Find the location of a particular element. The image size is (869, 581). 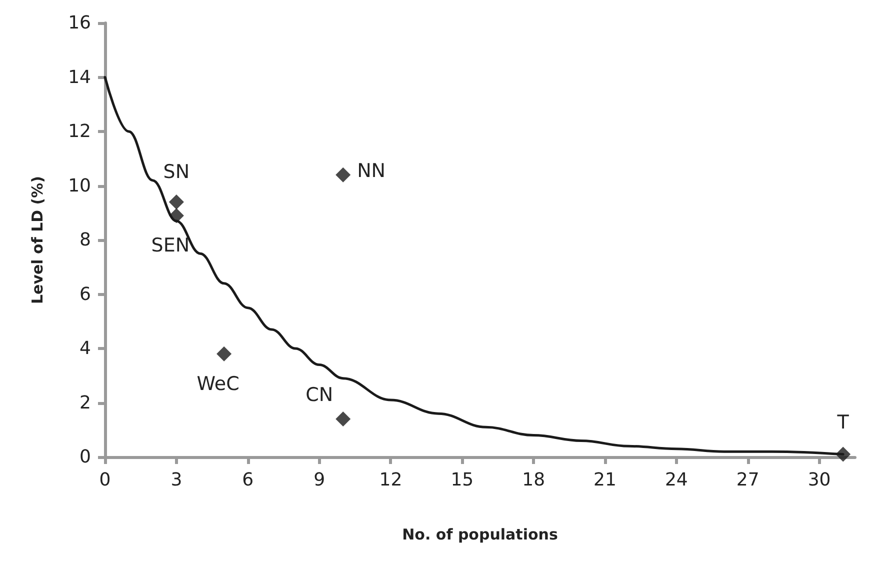

annotation: NN is located at coordinates (371, 171).